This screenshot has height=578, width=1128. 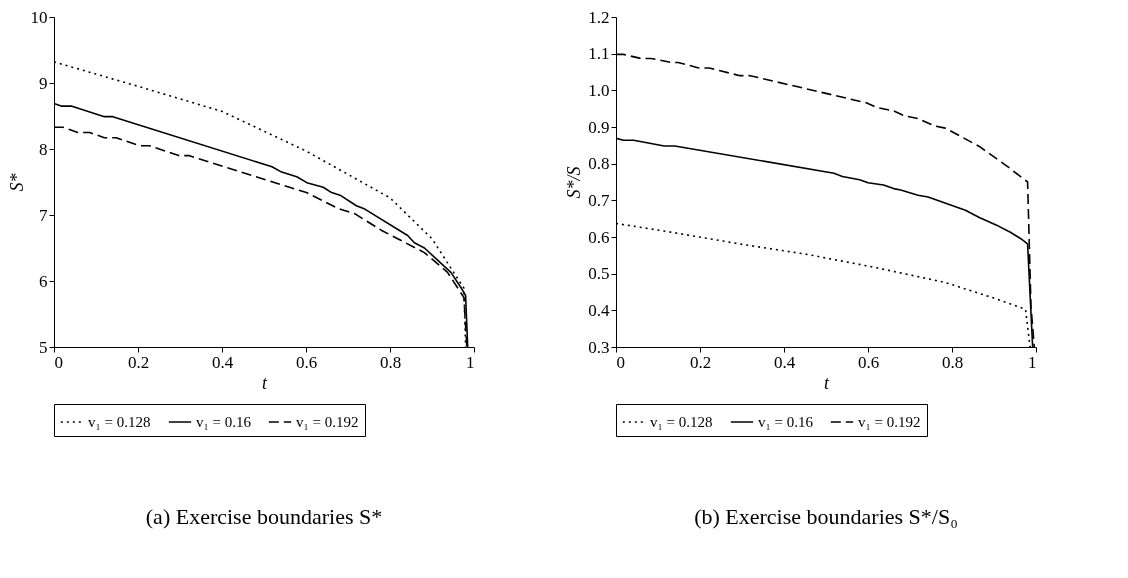 I want to click on y-tick-label: 6, so click(x=43, y=281).